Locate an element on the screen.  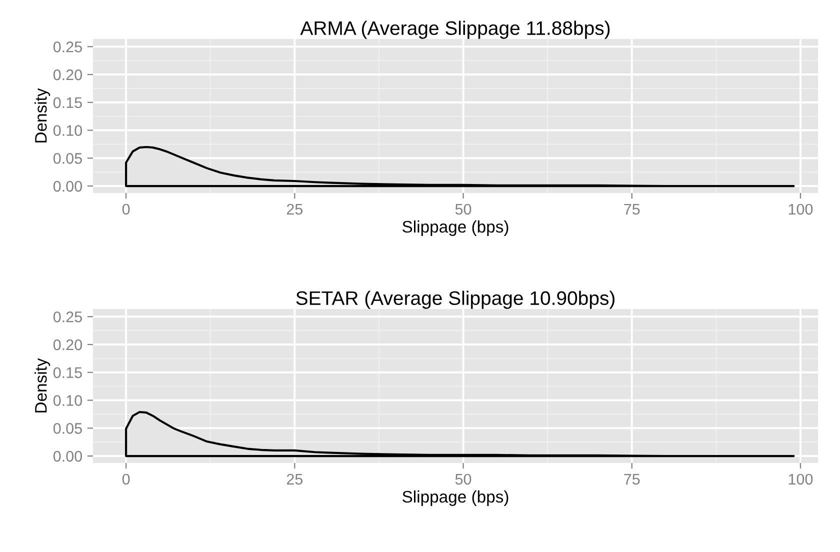
chart-title: SETAR (Average Slippage 10.90bps) is located at coordinates (455, 299).